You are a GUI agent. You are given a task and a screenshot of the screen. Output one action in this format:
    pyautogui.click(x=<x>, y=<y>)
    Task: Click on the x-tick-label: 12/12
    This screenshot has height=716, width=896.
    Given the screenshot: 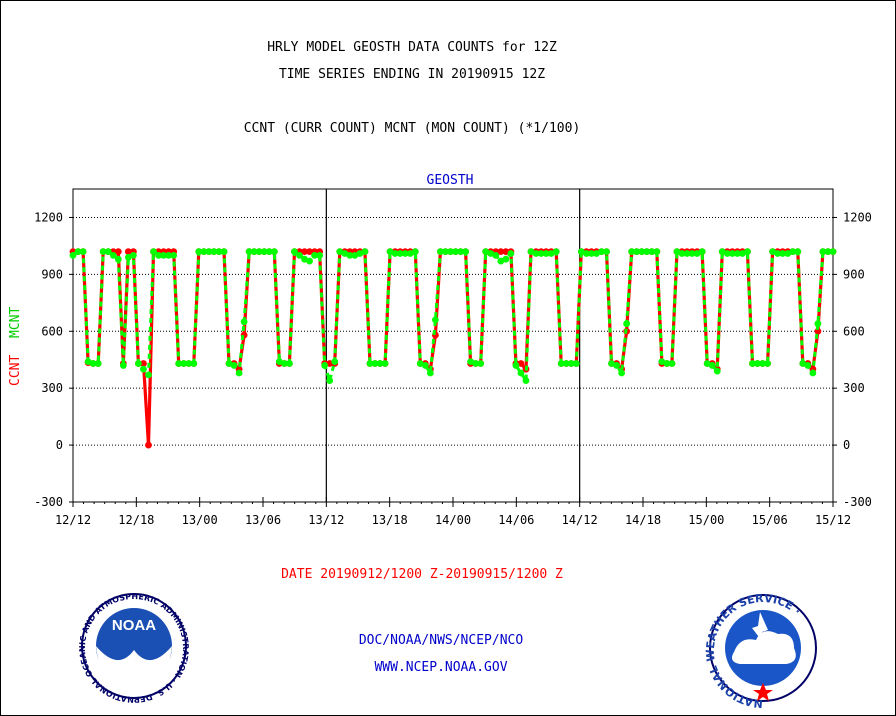 What is the action you would take?
    pyautogui.click(x=73, y=520)
    